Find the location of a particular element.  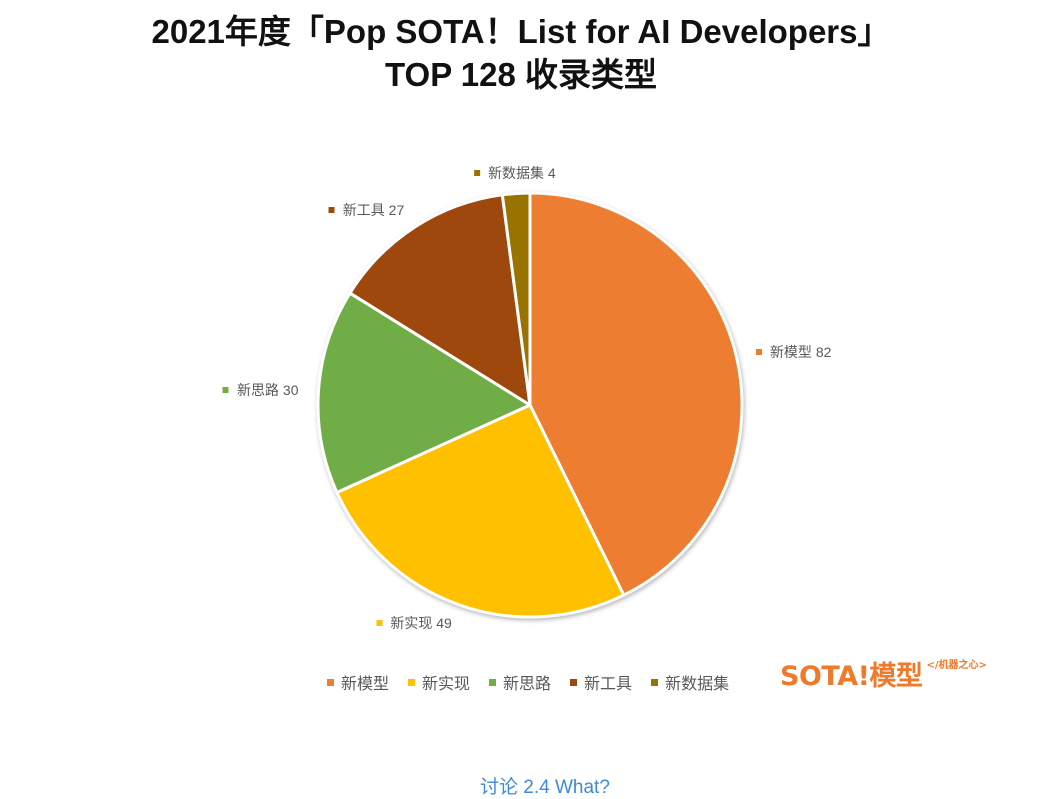

legend-label: 新思路 is located at coordinates (527, 684).